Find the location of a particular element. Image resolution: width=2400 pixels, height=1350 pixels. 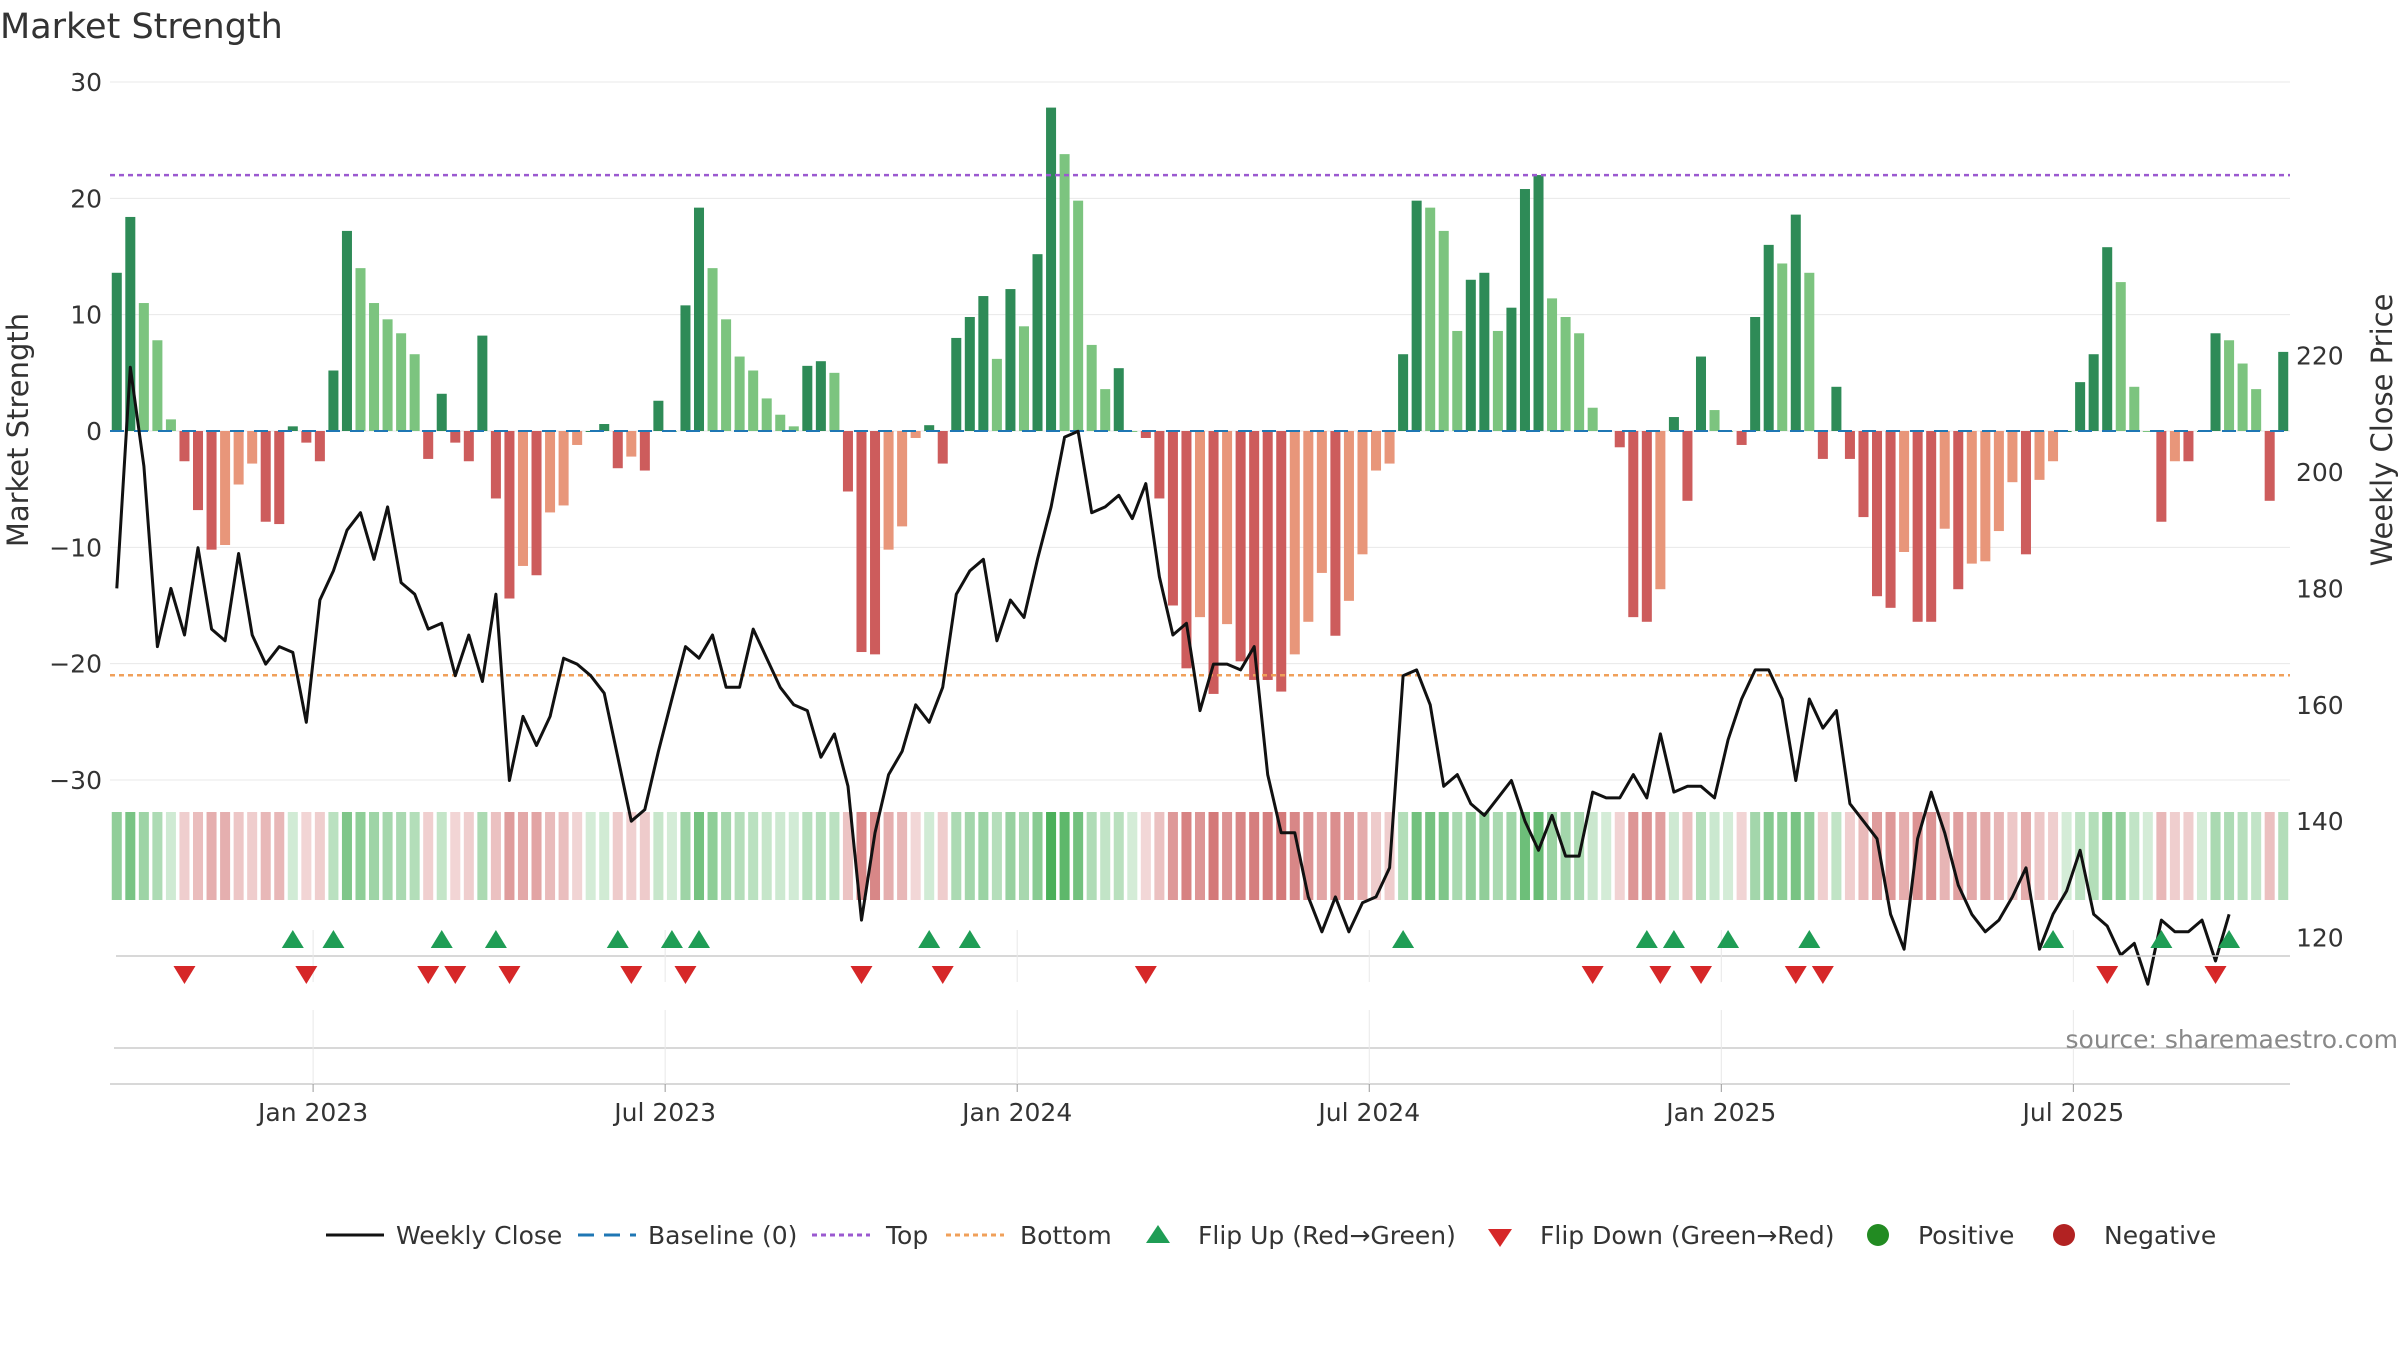

legend-label: Top is located at coordinates (906, 1235).